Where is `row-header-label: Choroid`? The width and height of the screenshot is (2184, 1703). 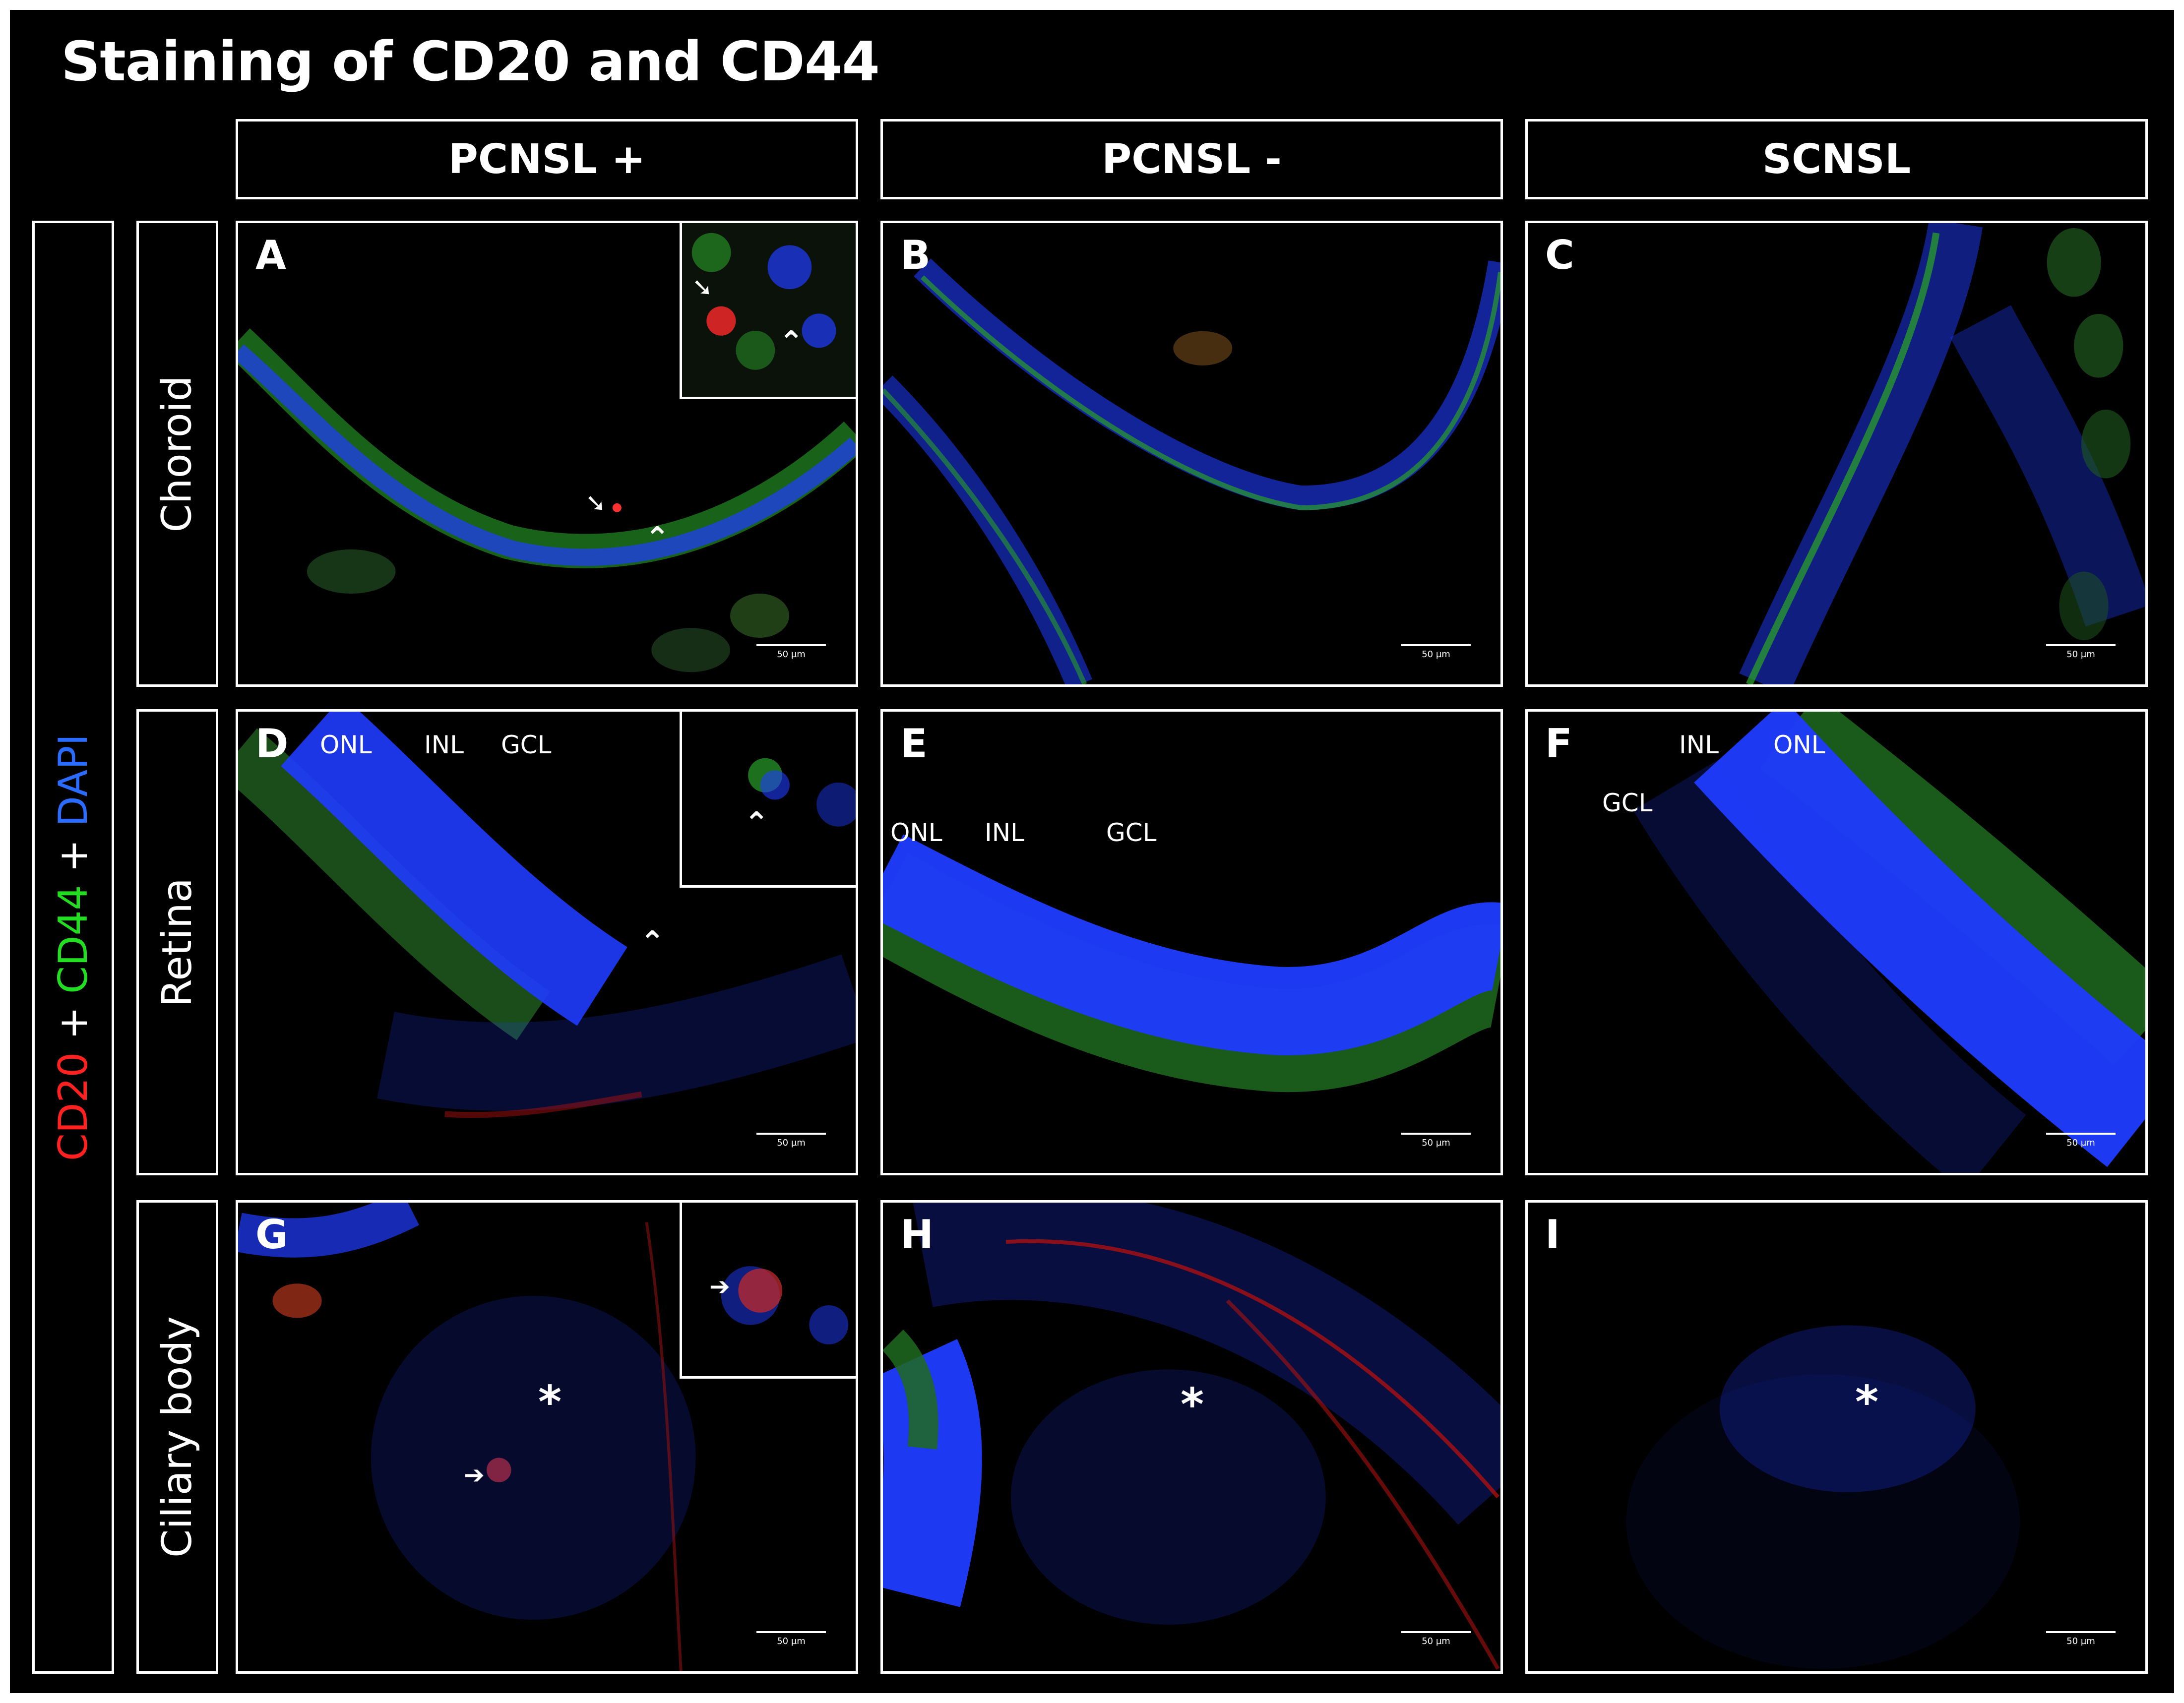
row-header-label: Choroid is located at coordinates (177, 454).